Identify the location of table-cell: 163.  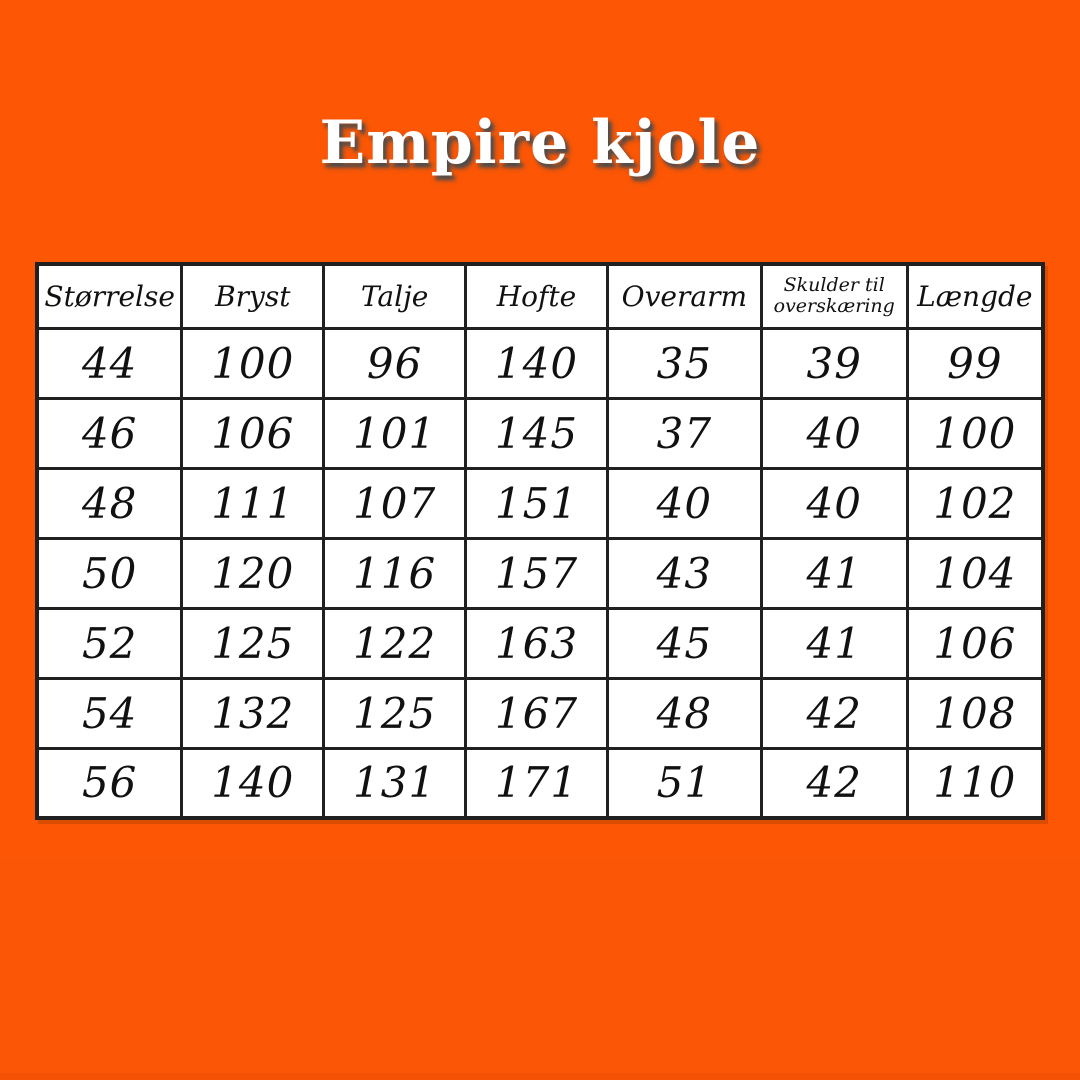
(536, 643).